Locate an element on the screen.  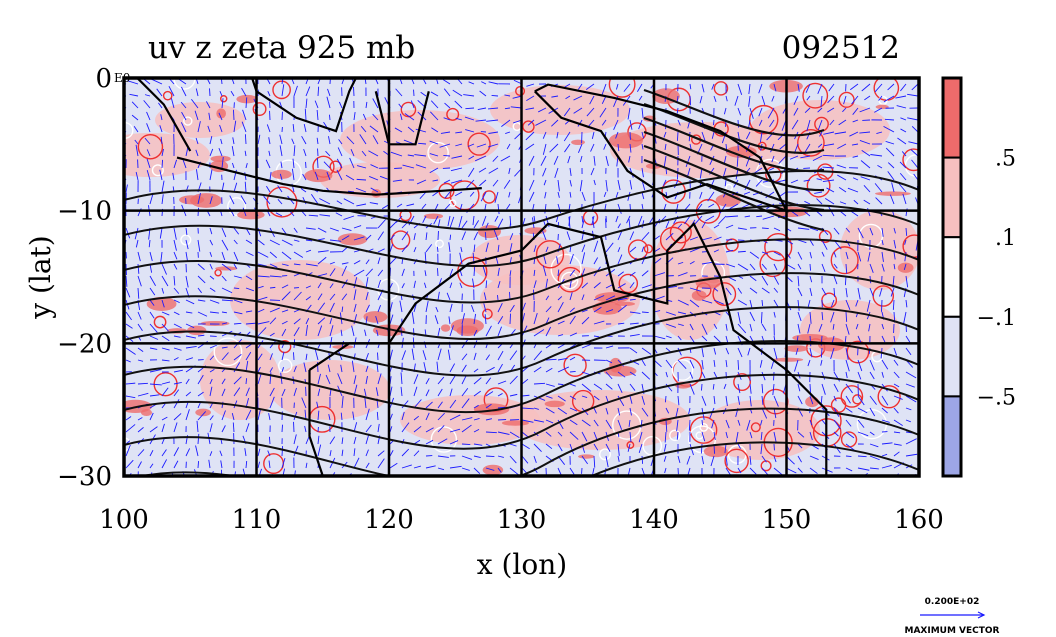
geopotential-contour is located at coordinates (734, 144).